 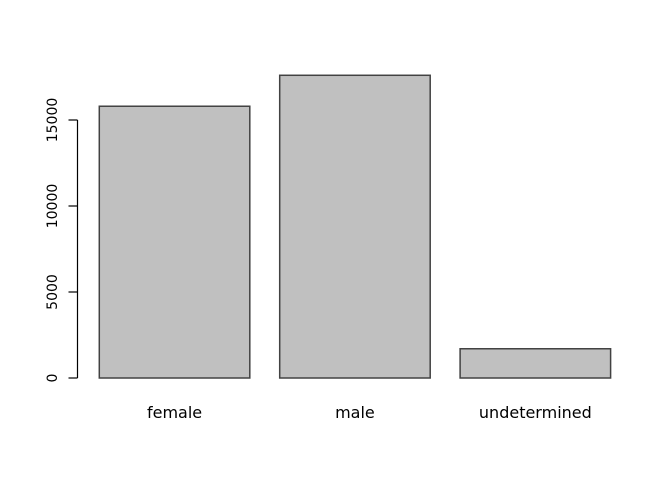 What do you see at coordinates (53, 206) in the screenshot?
I see `y-axis-tick-label: 10000` at bounding box center [53, 206].